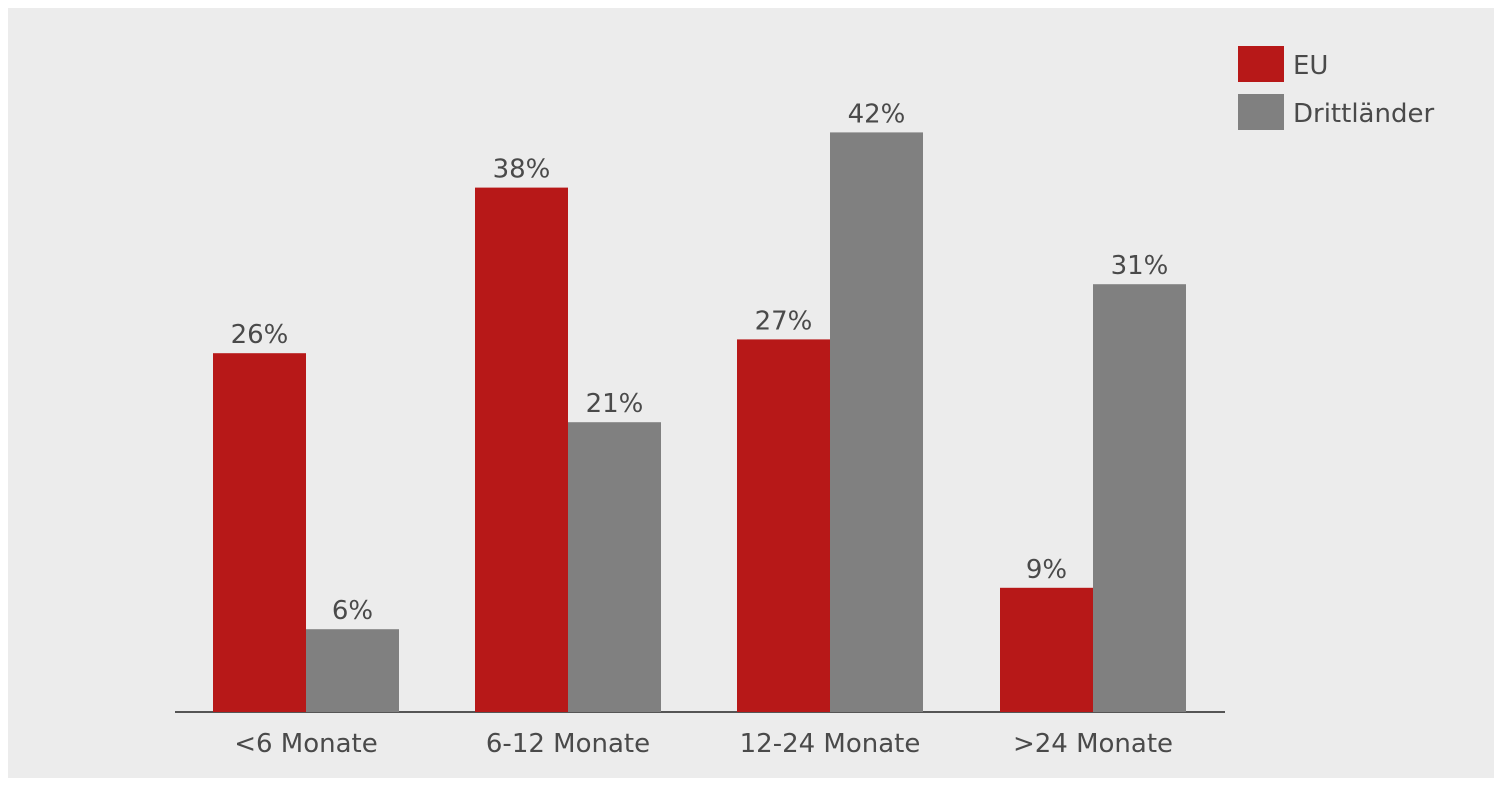 The width and height of the screenshot is (1495, 785). I want to click on value-label-drittl-nder-4: 31%, so click(1140, 266).